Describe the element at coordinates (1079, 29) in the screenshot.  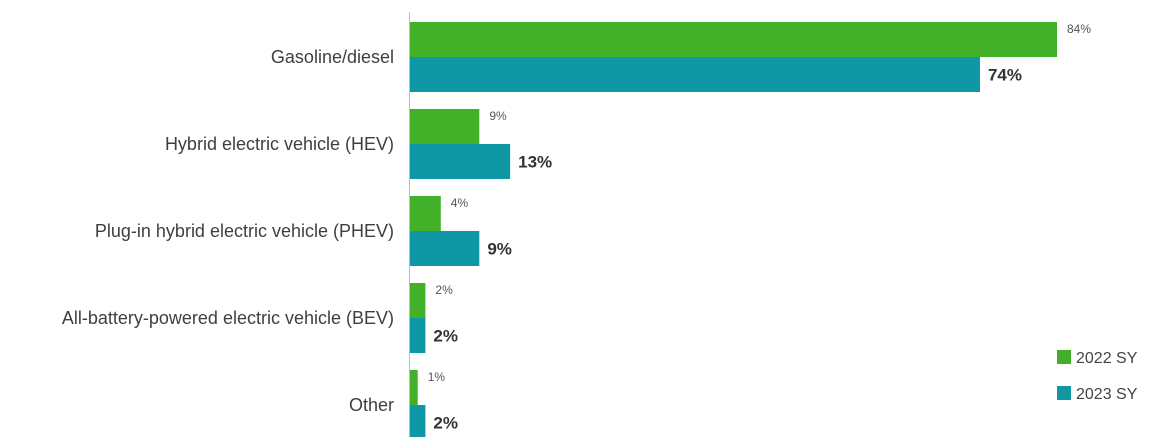
I see `data-label-2022-sy-gasoline-diesel: 84%` at that location.